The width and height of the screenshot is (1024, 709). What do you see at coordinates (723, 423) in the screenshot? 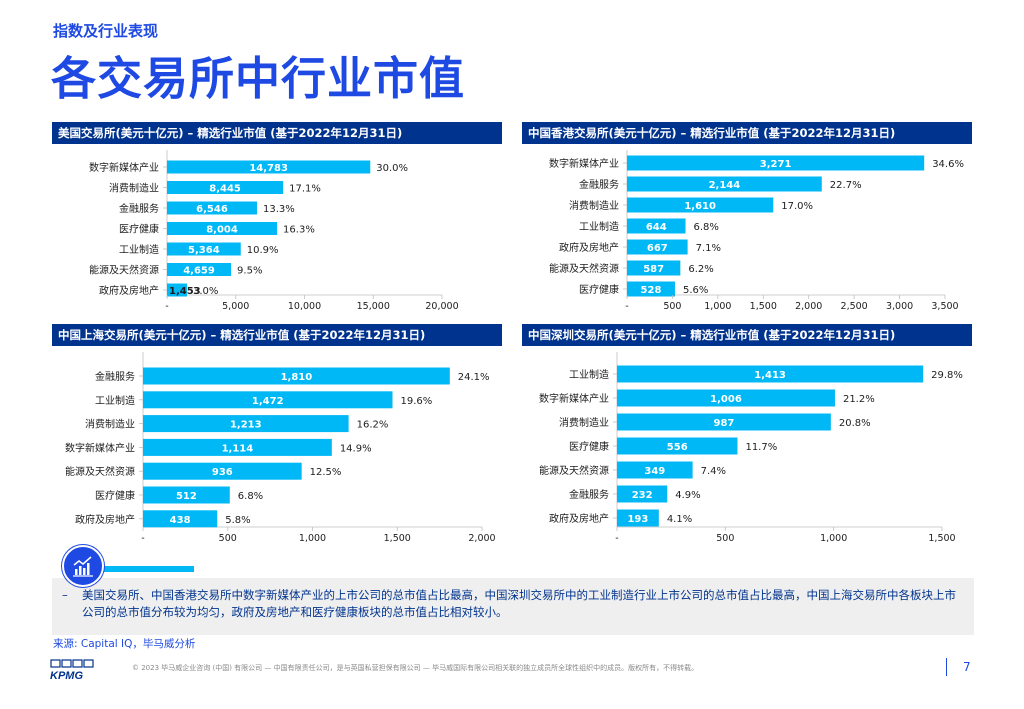
I see `value-label: 987` at bounding box center [723, 423].